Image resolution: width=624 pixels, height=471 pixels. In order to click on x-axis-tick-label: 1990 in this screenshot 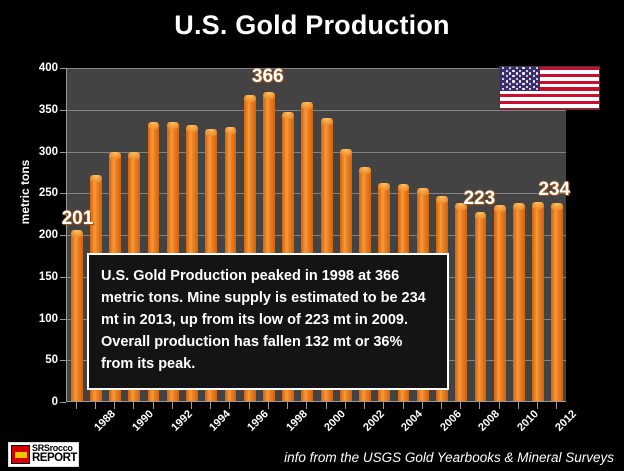, I will do `click(143, 421)`.